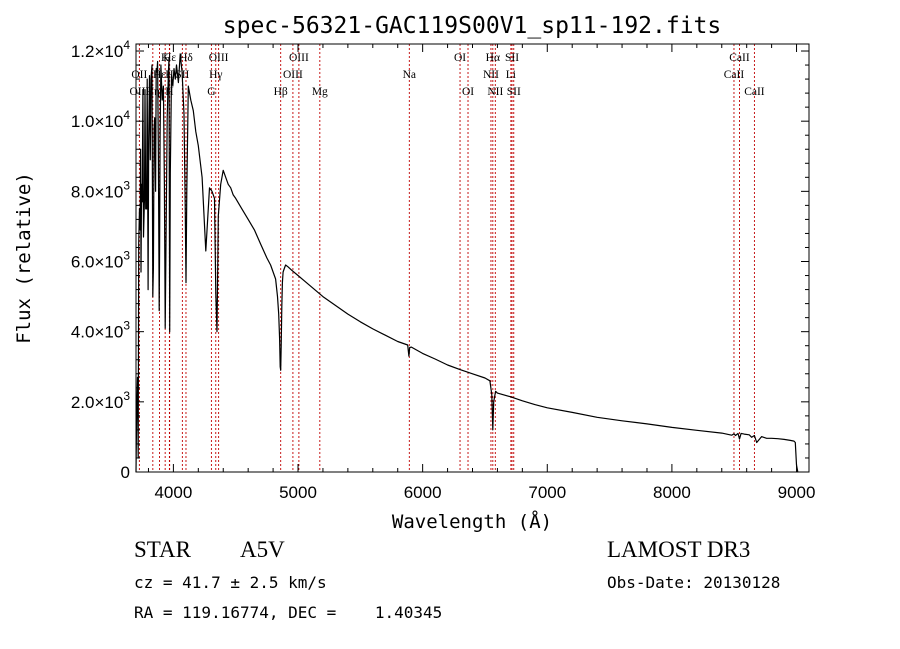  What do you see at coordinates (672, 492) in the screenshot?
I see `x-tick-label: 8000` at bounding box center [672, 492].